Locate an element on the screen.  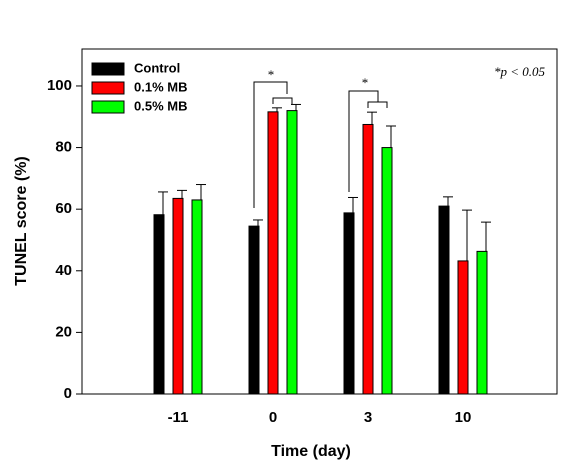
significance-note: *p < 0.05 is located at coordinates (520, 71).